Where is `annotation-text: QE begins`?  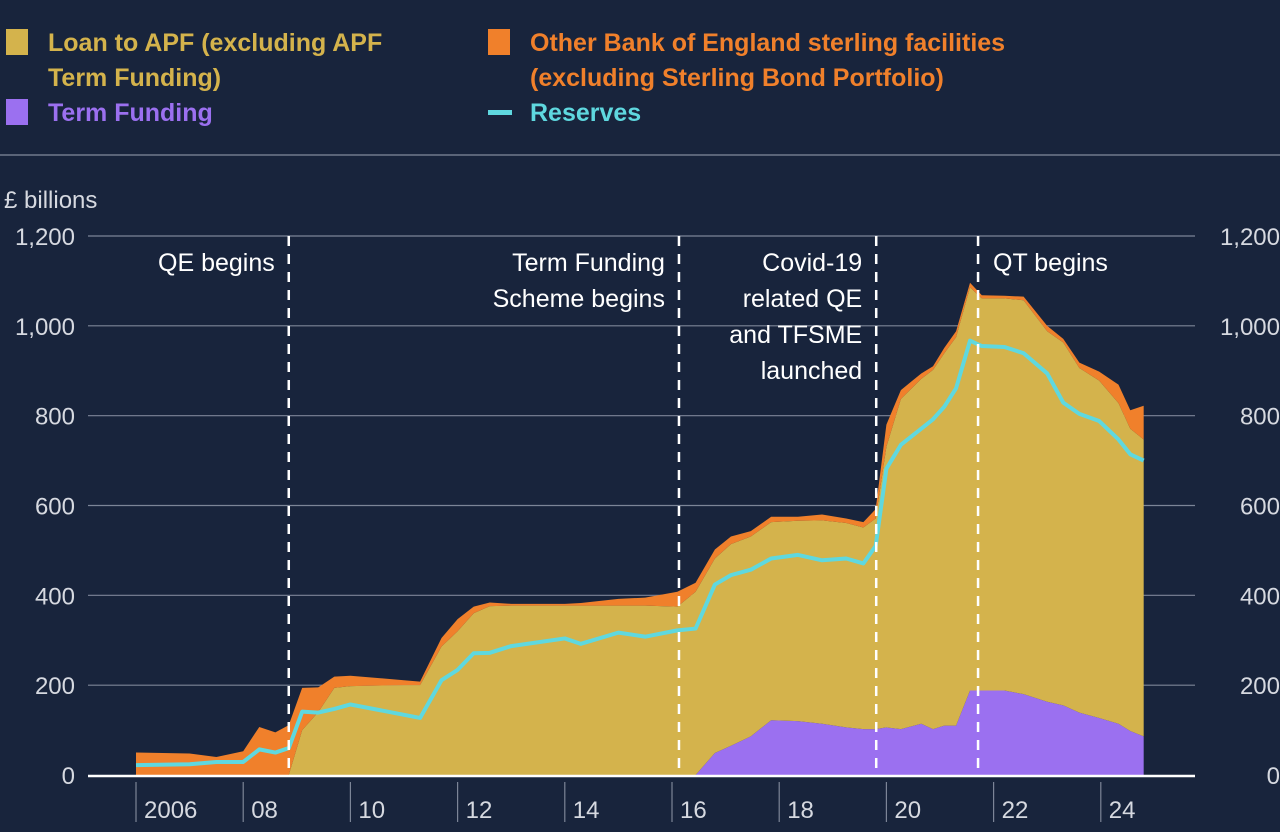 annotation-text: QE begins is located at coordinates (216, 263).